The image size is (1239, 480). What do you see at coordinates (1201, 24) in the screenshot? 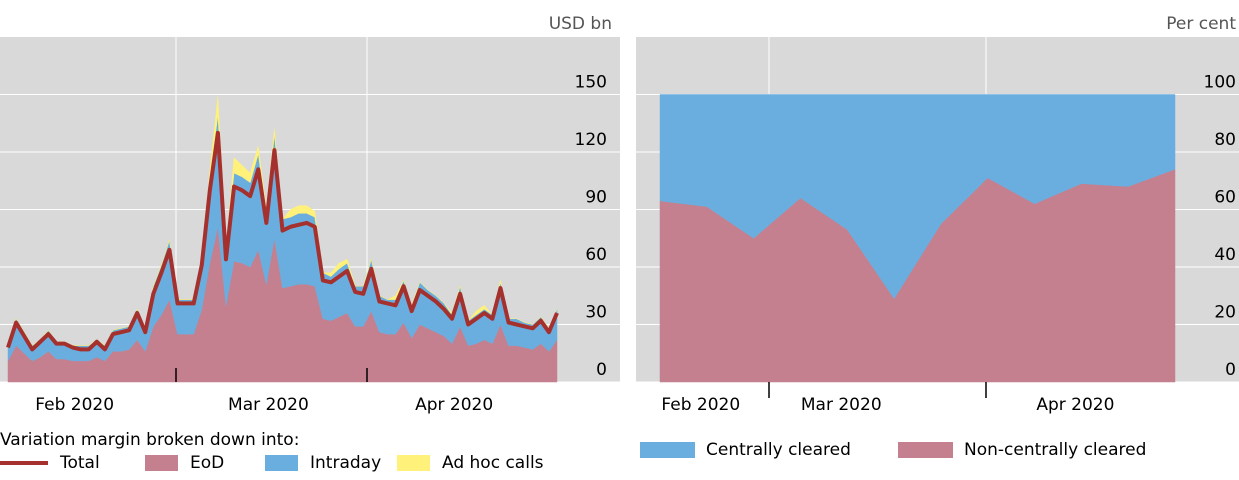
I see `units-label: Per cent` at bounding box center [1201, 24].